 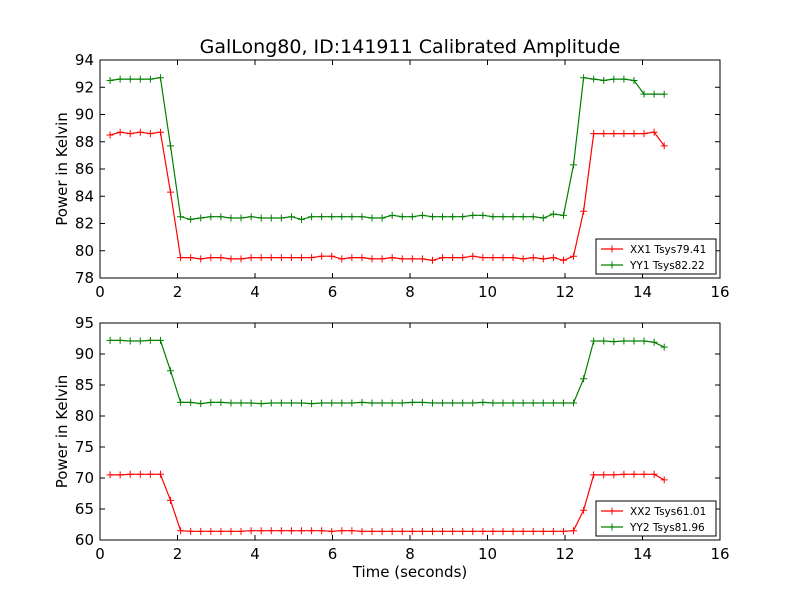 What do you see at coordinates (84, 478) in the screenshot?
I see `y-tick-label: 70` at bounding box center [84, 478].